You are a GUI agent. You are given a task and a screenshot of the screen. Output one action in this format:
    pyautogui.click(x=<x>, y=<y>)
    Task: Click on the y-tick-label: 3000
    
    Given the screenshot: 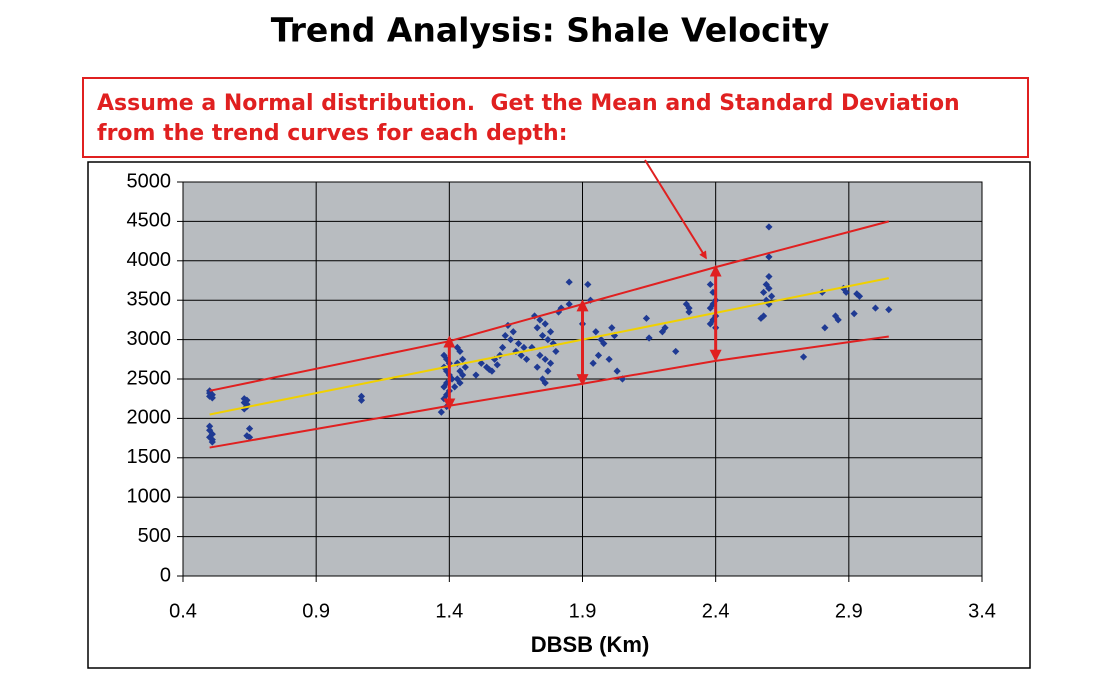 What is the action you would take?
    pyautogui.click(x=149, y=339)
    